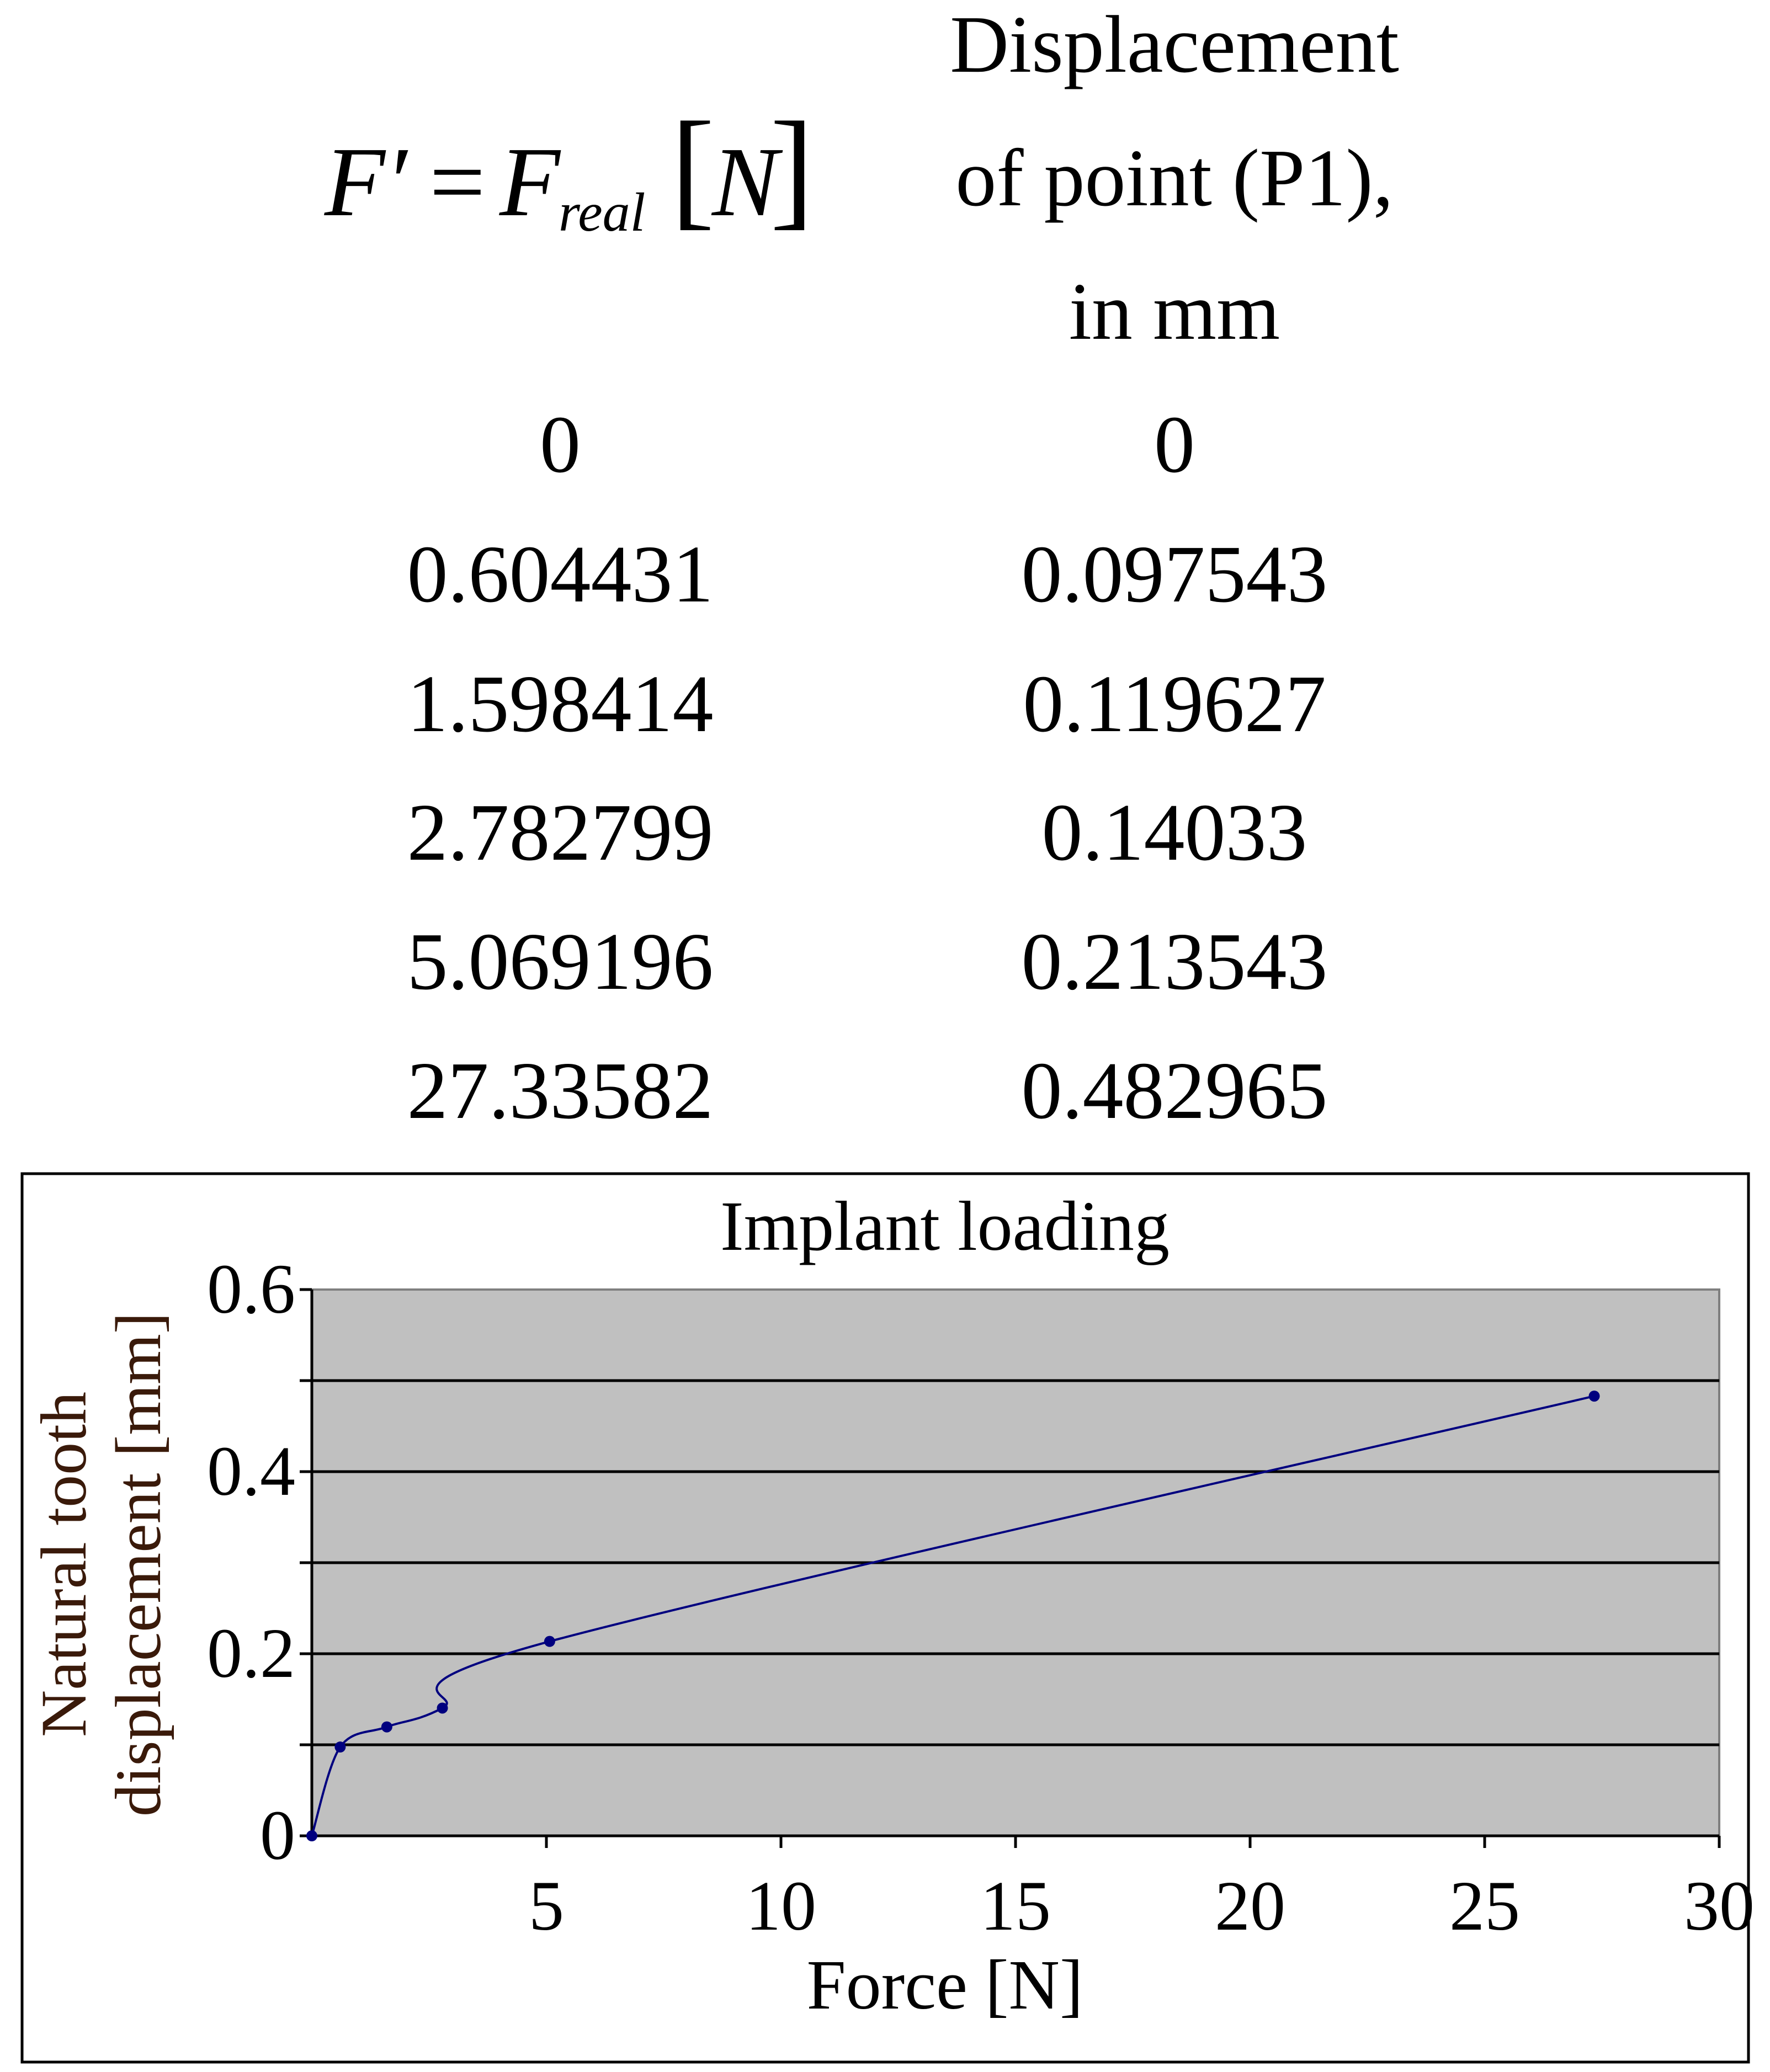  I want to click on displacement-header-line-2: of point (P1),, so click(1174, 178).